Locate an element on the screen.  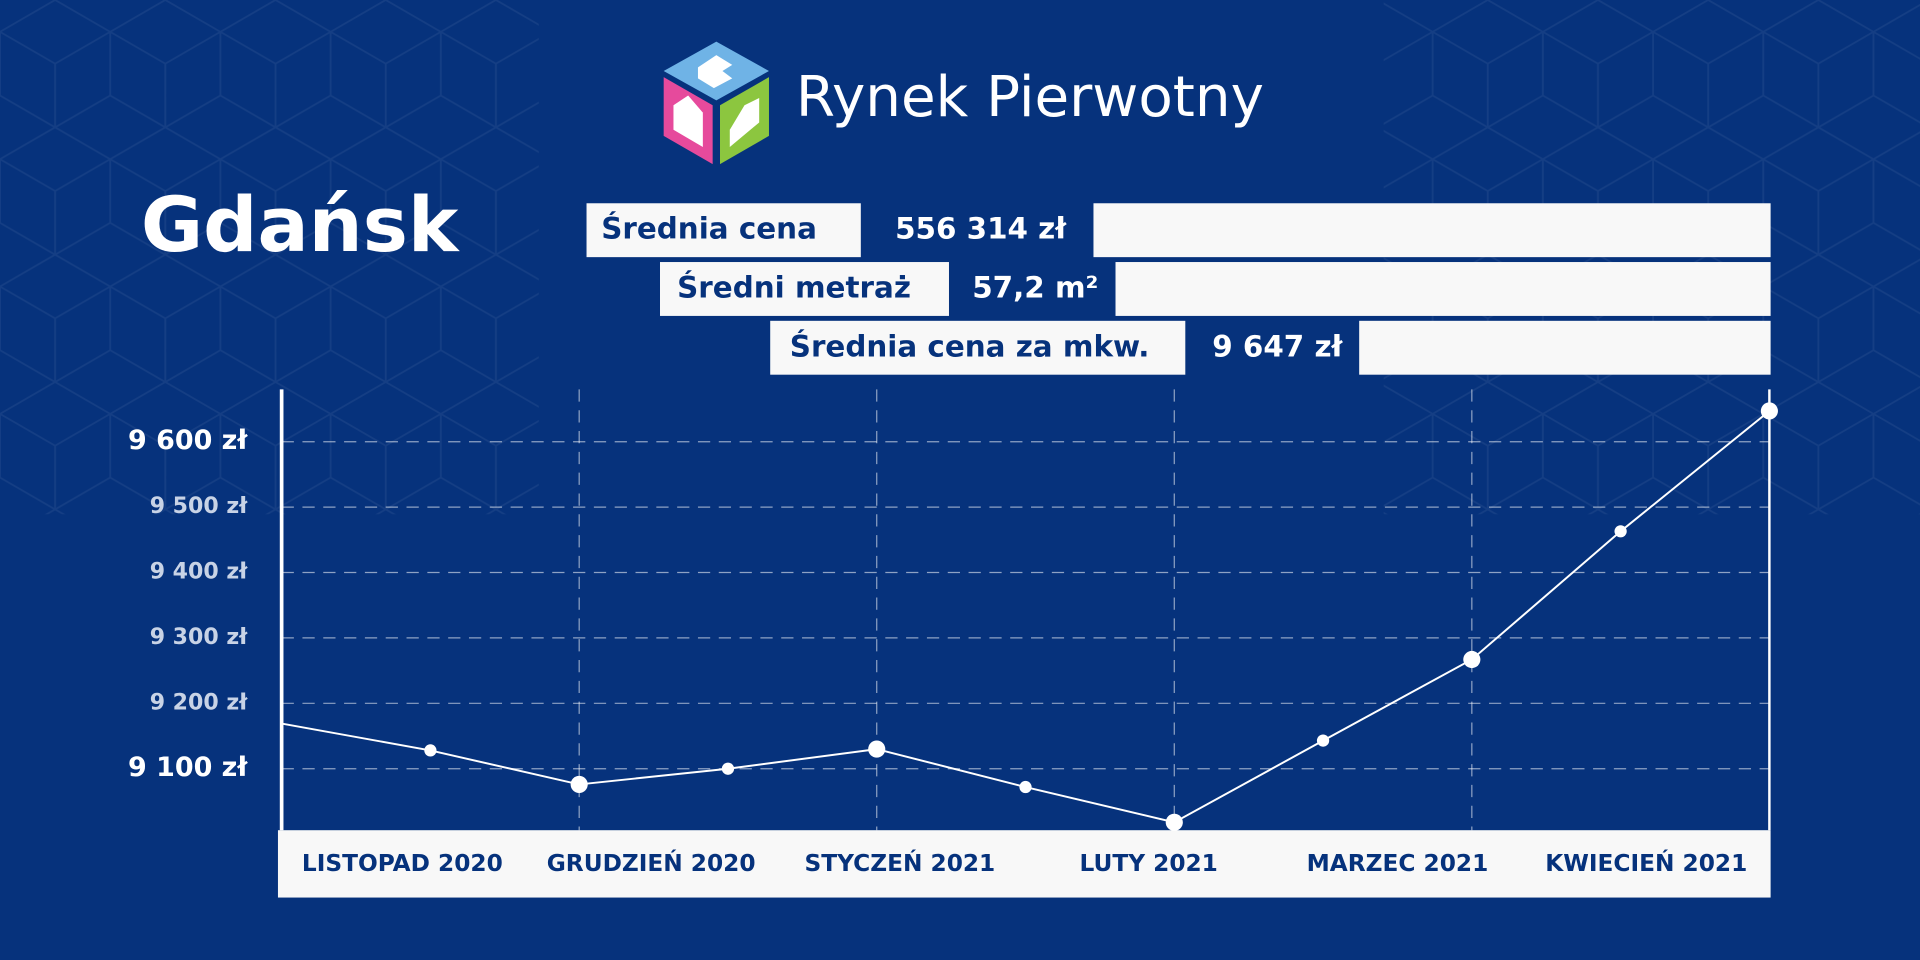
stat-label: Średnia cena za mkw. is located at coordinates (970, 345).